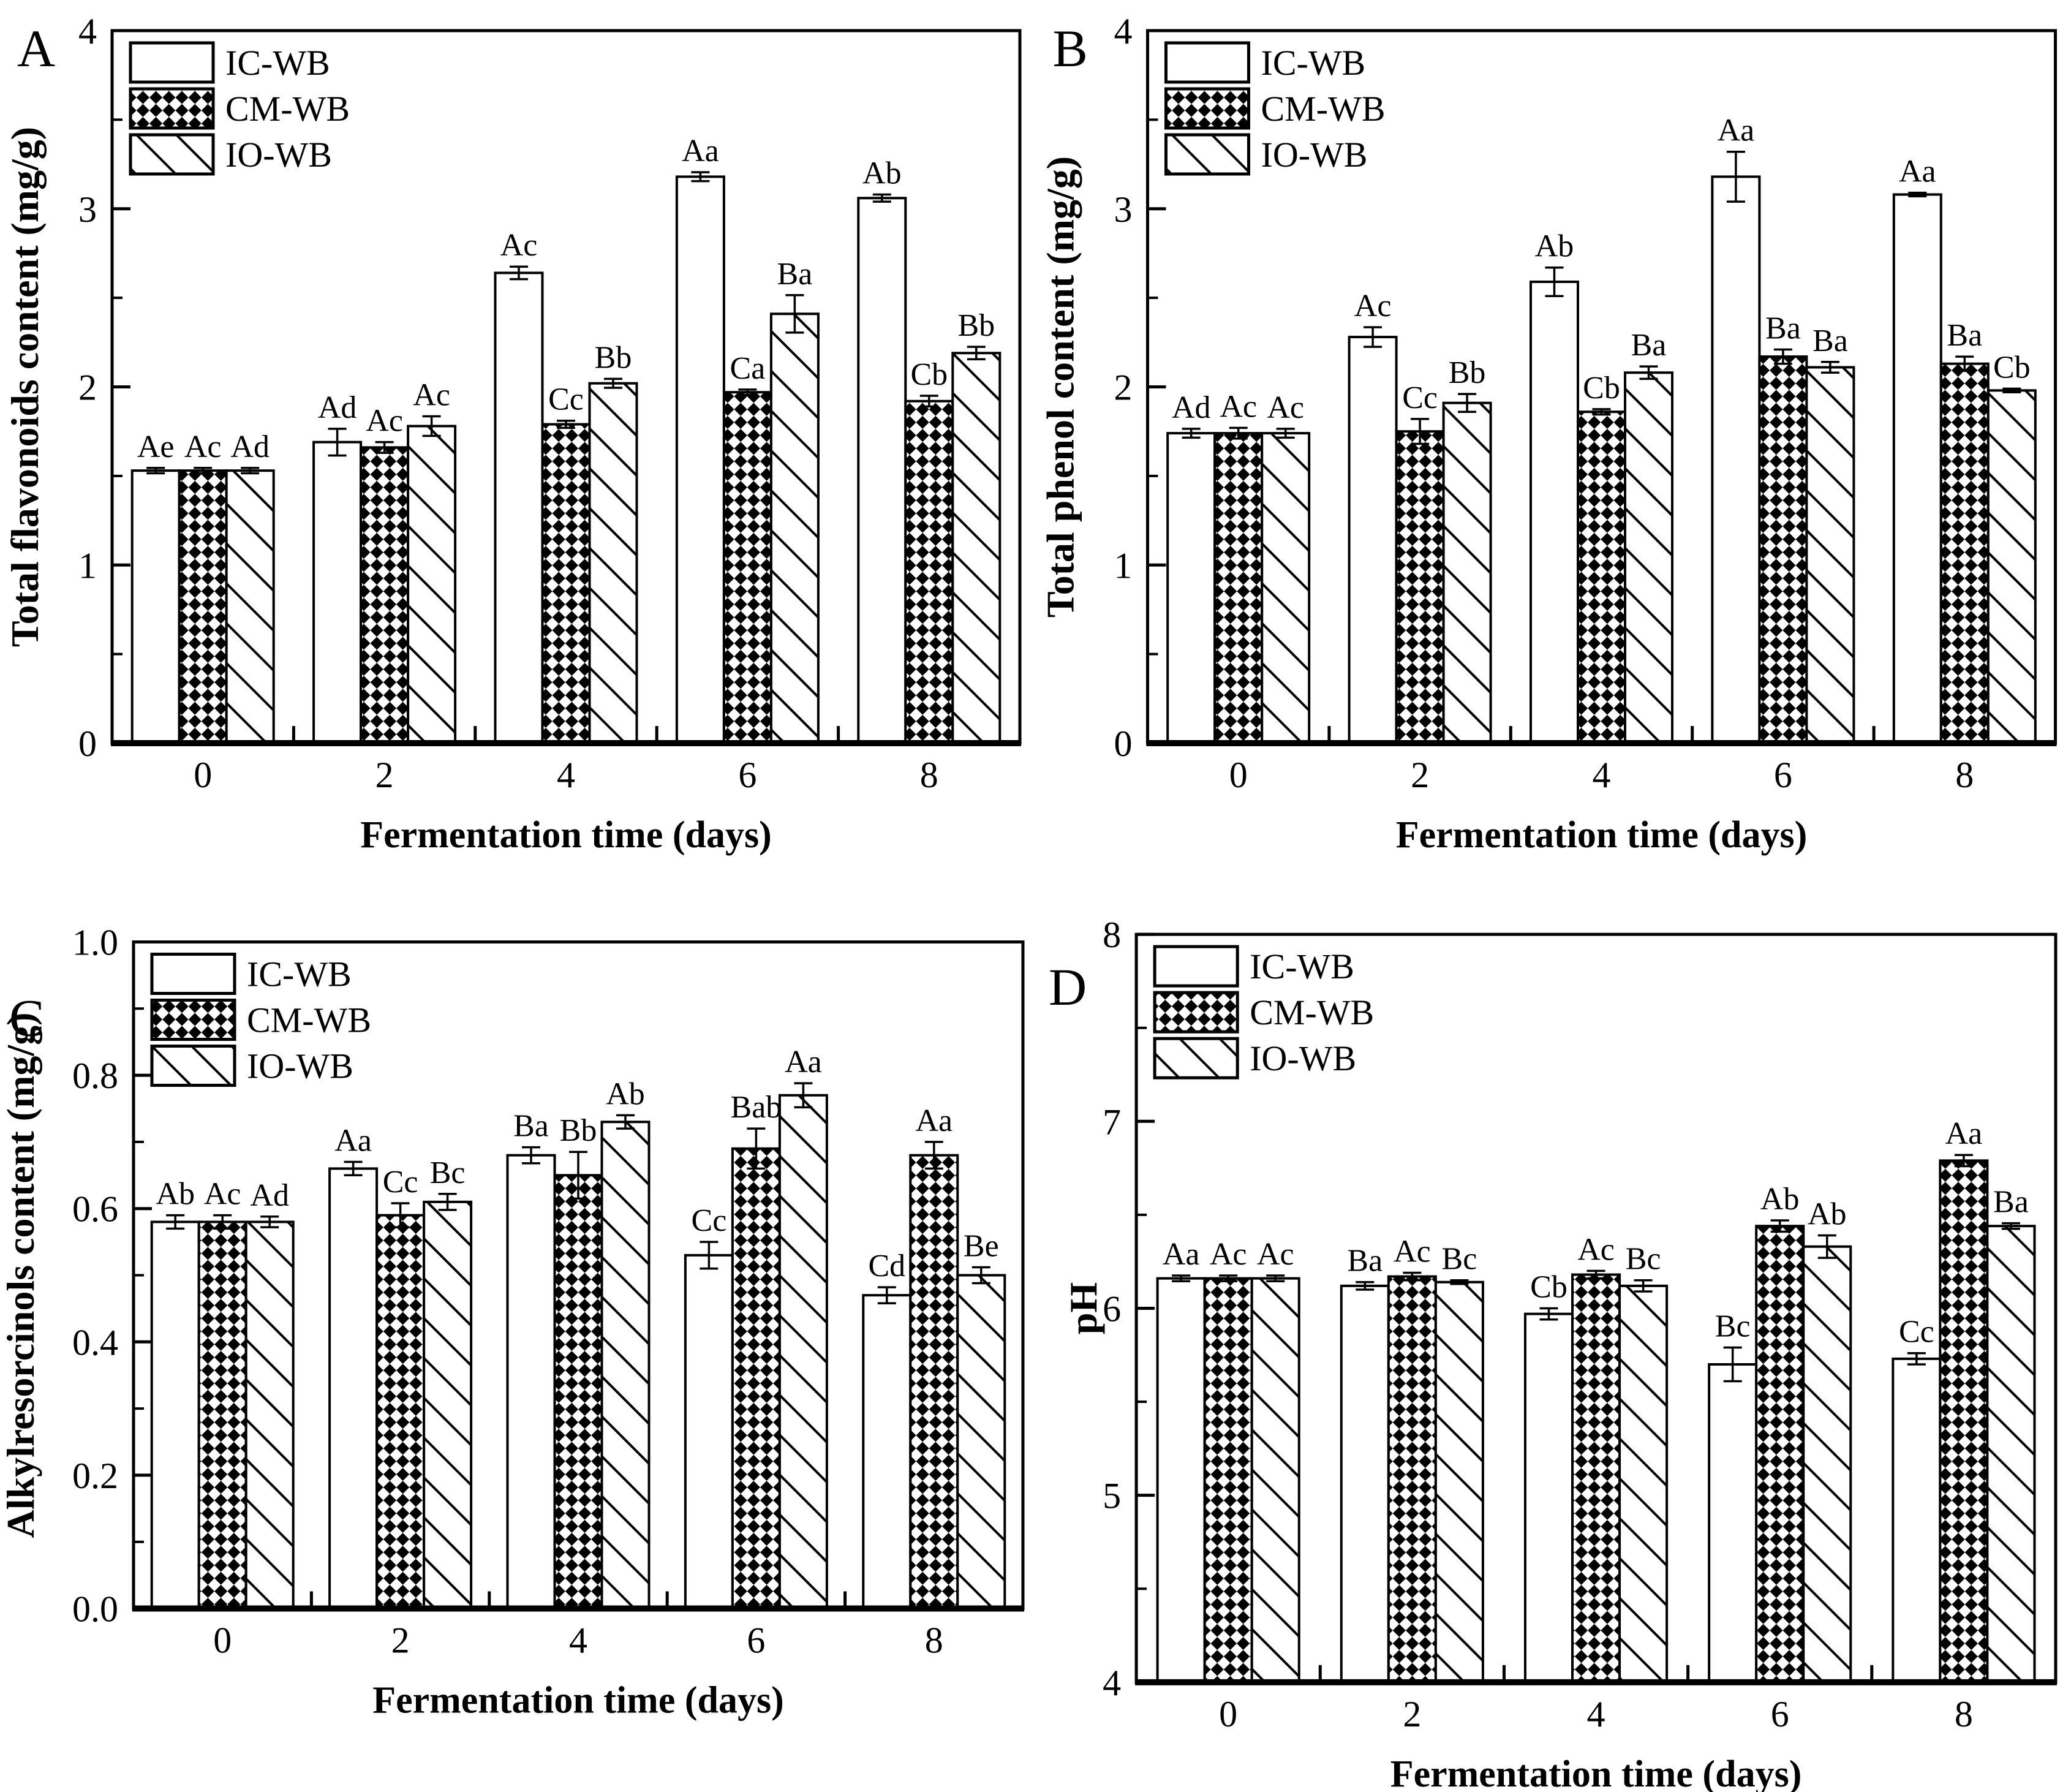  I want to click on sig-label: Bb, so click(976, 325).